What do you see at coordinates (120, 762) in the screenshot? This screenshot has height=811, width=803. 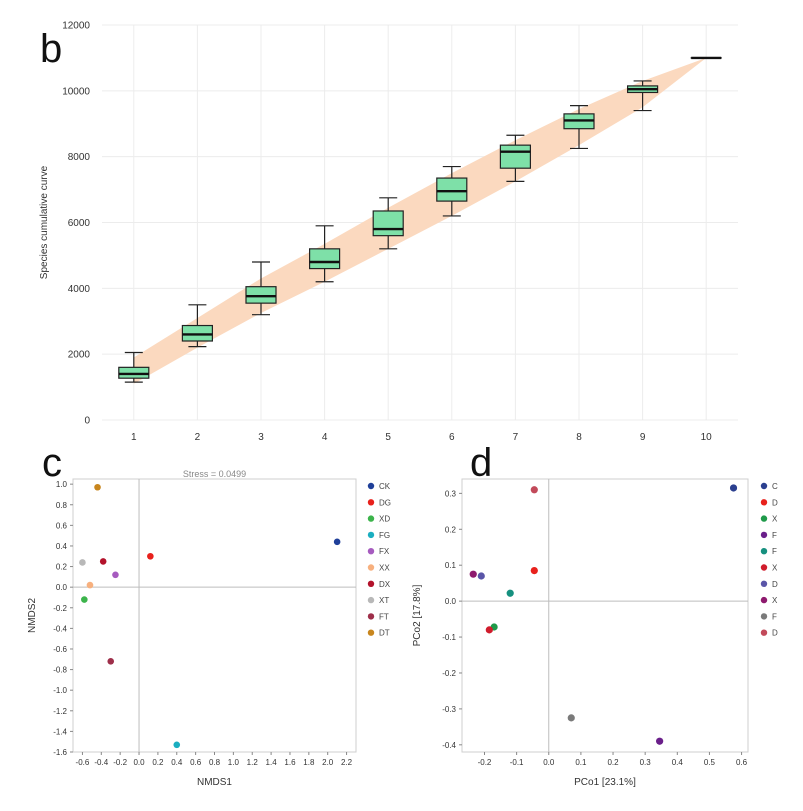 I see `x-tick-label: -0.2` at bounding box center [120, 762].